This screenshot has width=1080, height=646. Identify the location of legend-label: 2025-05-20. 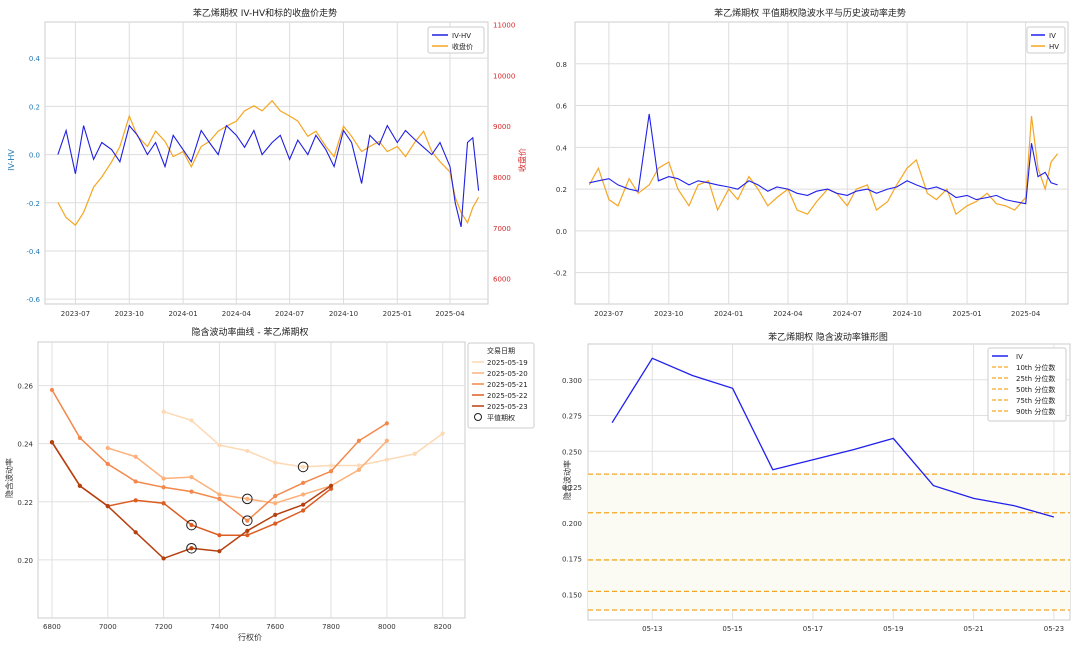
(507, 374).